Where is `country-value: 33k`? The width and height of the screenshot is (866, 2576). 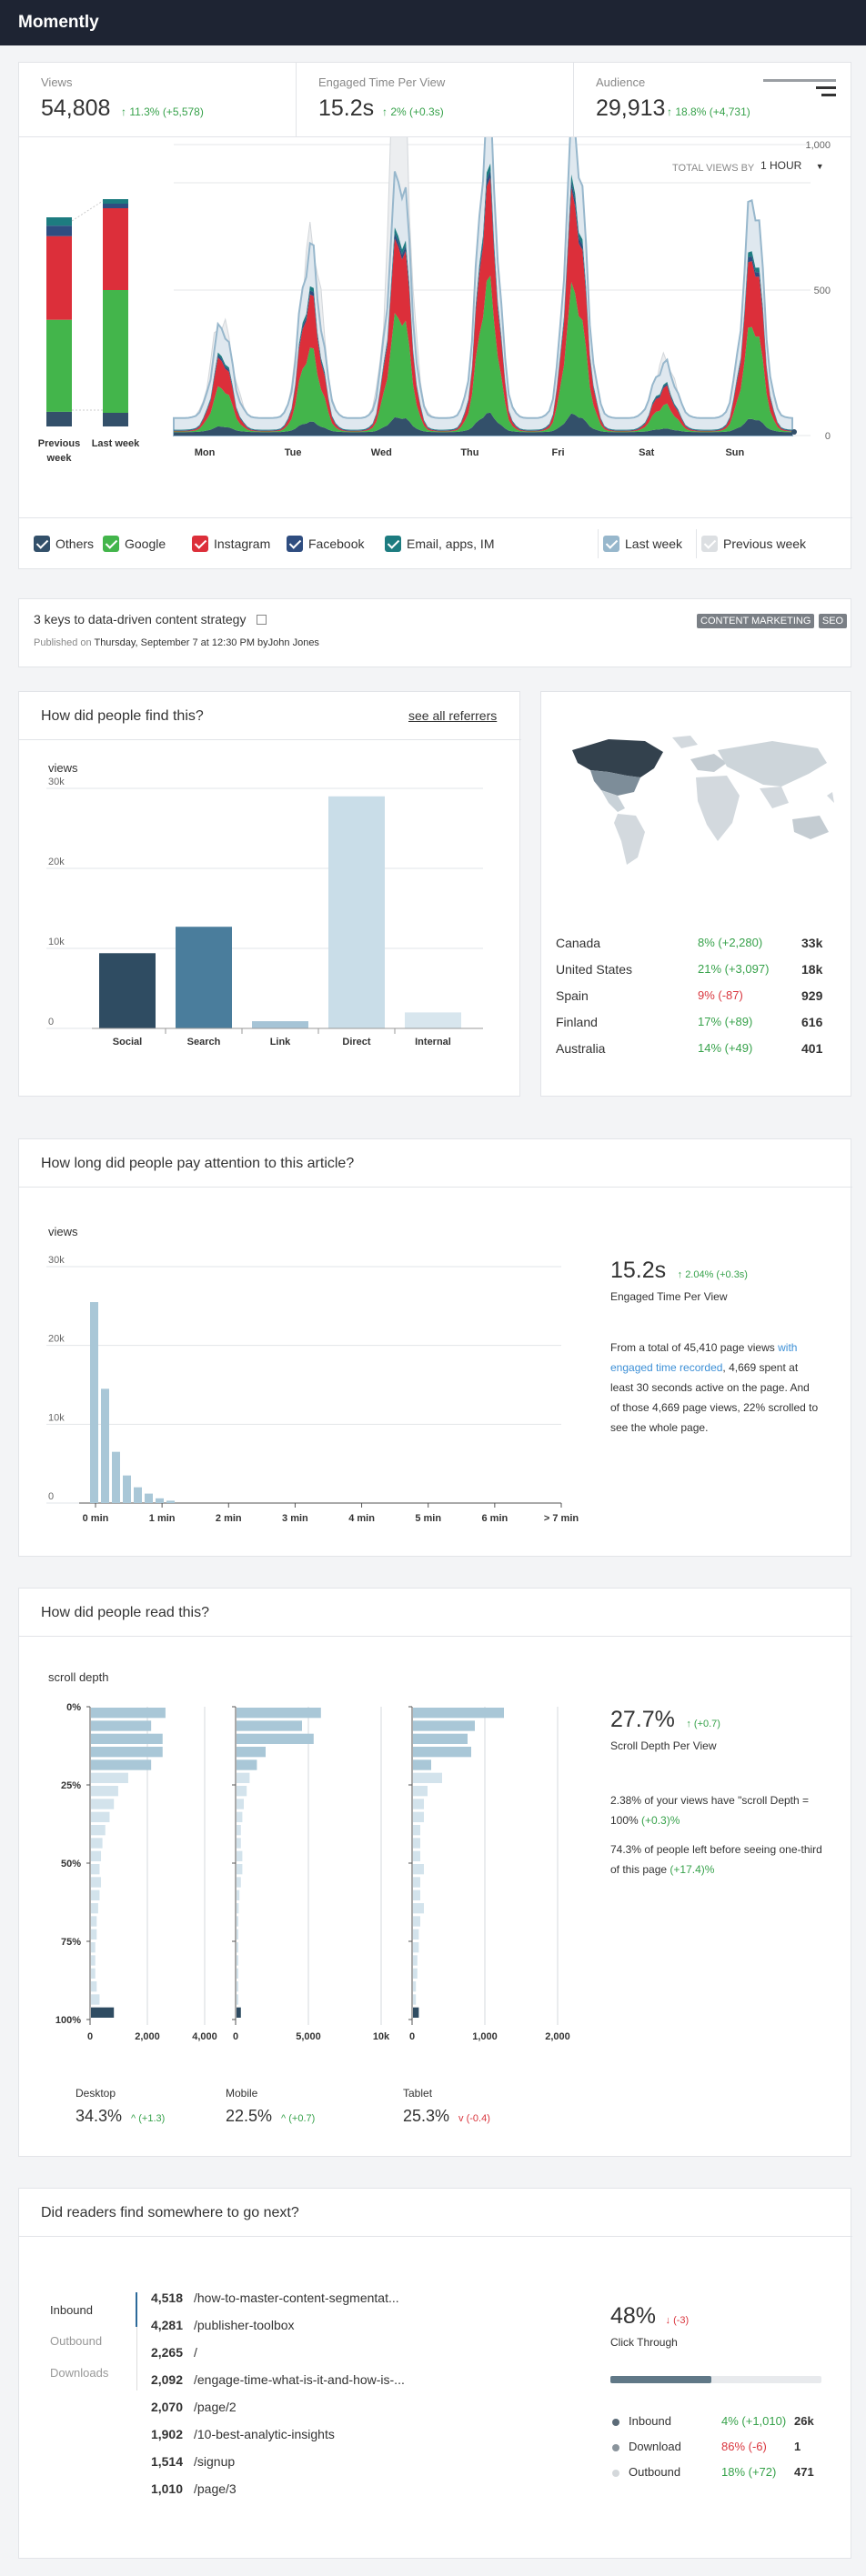 country-value: 33k is located at coordinates (812, 943).